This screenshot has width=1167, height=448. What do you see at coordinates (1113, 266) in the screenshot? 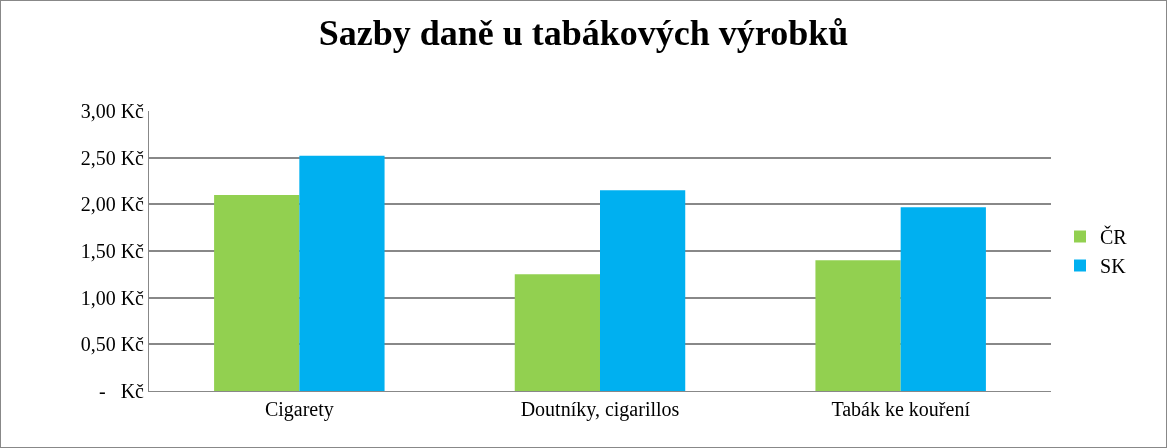
I see `legend-label: SK` at bounding box center [1113, 266].